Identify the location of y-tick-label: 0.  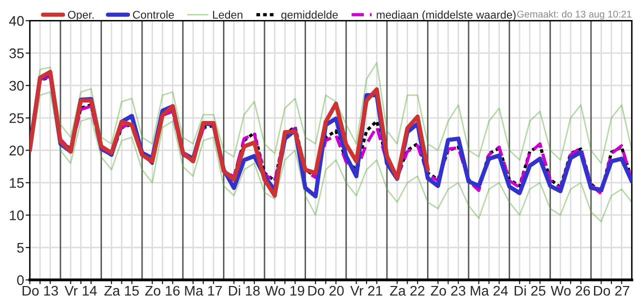
(20, 280).